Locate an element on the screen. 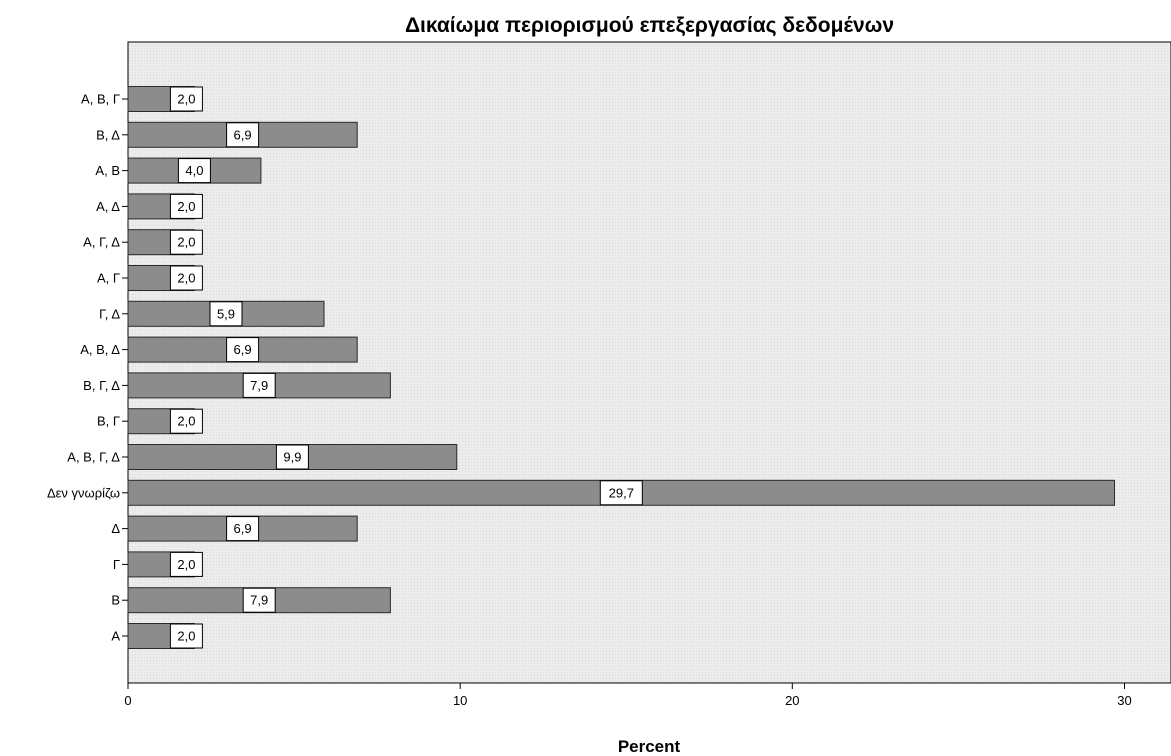  data-label-11: 2,0 is located at coordinates (186, 278).